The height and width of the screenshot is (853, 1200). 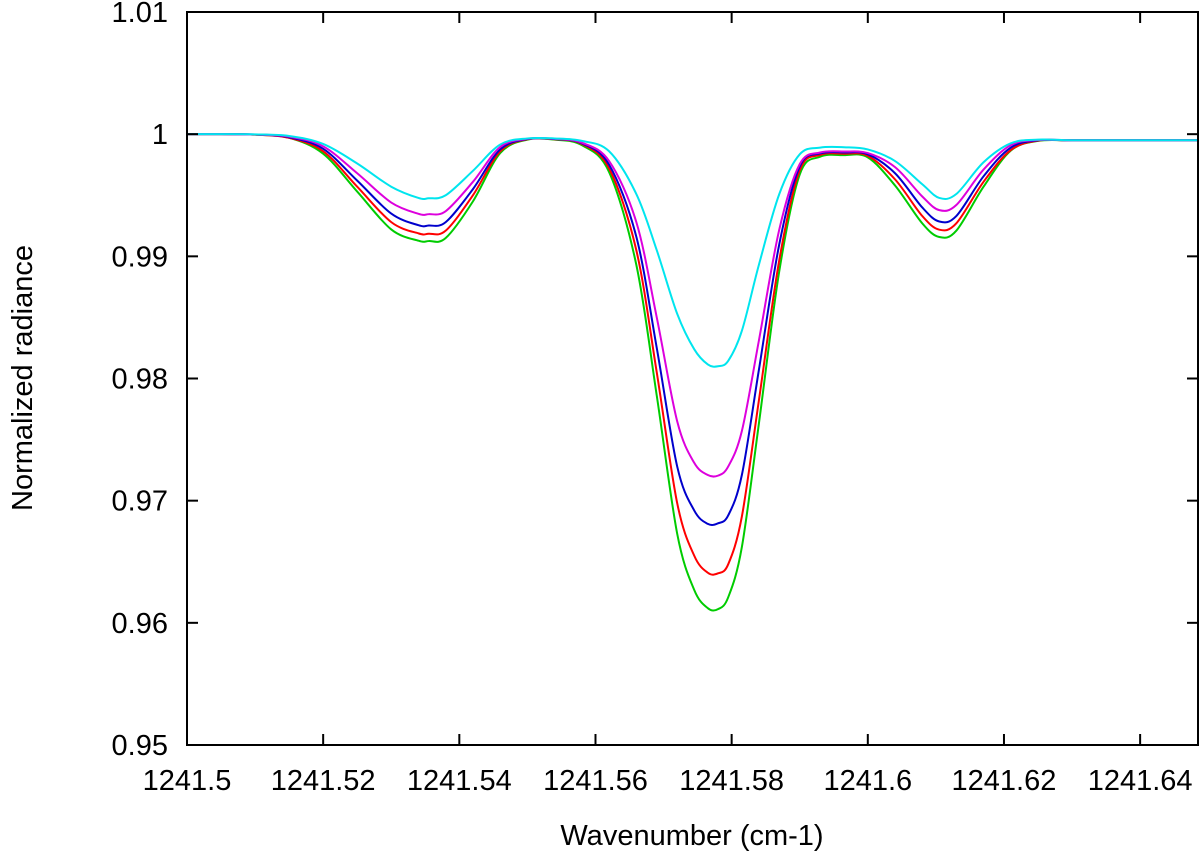 I want to click on y-tick-label: 1.01, so click(x=140, y=14).